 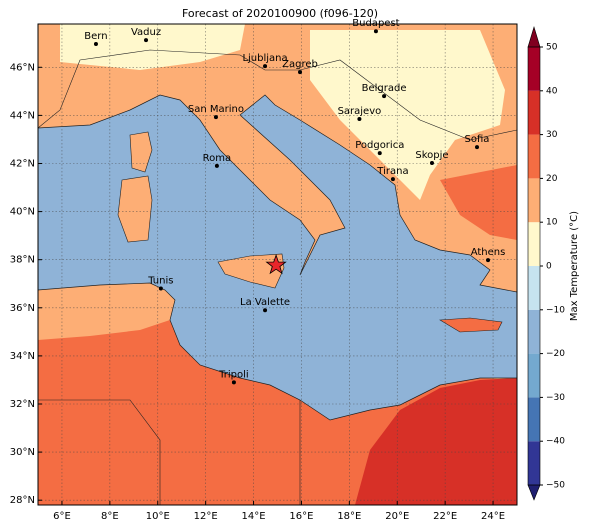 What do you see at coordinates (217, 158) in the screenshot?
I see `city-label: Roma` at bounding box center [217, 158].